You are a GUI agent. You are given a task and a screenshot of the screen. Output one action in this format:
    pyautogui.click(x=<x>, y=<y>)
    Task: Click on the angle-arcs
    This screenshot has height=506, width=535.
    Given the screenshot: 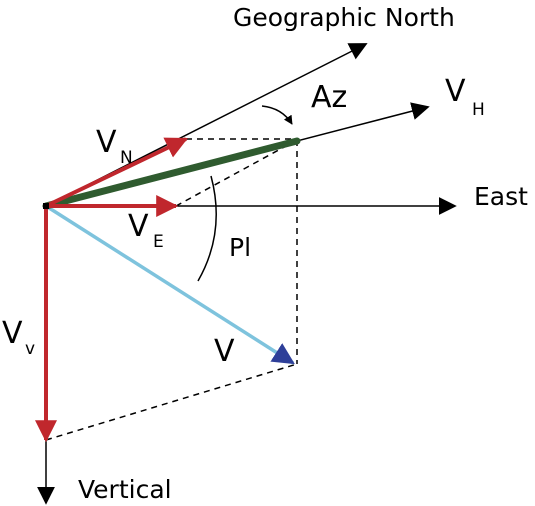 What is the action you would take?
    pyautogui.click(x=245, y=193)
    